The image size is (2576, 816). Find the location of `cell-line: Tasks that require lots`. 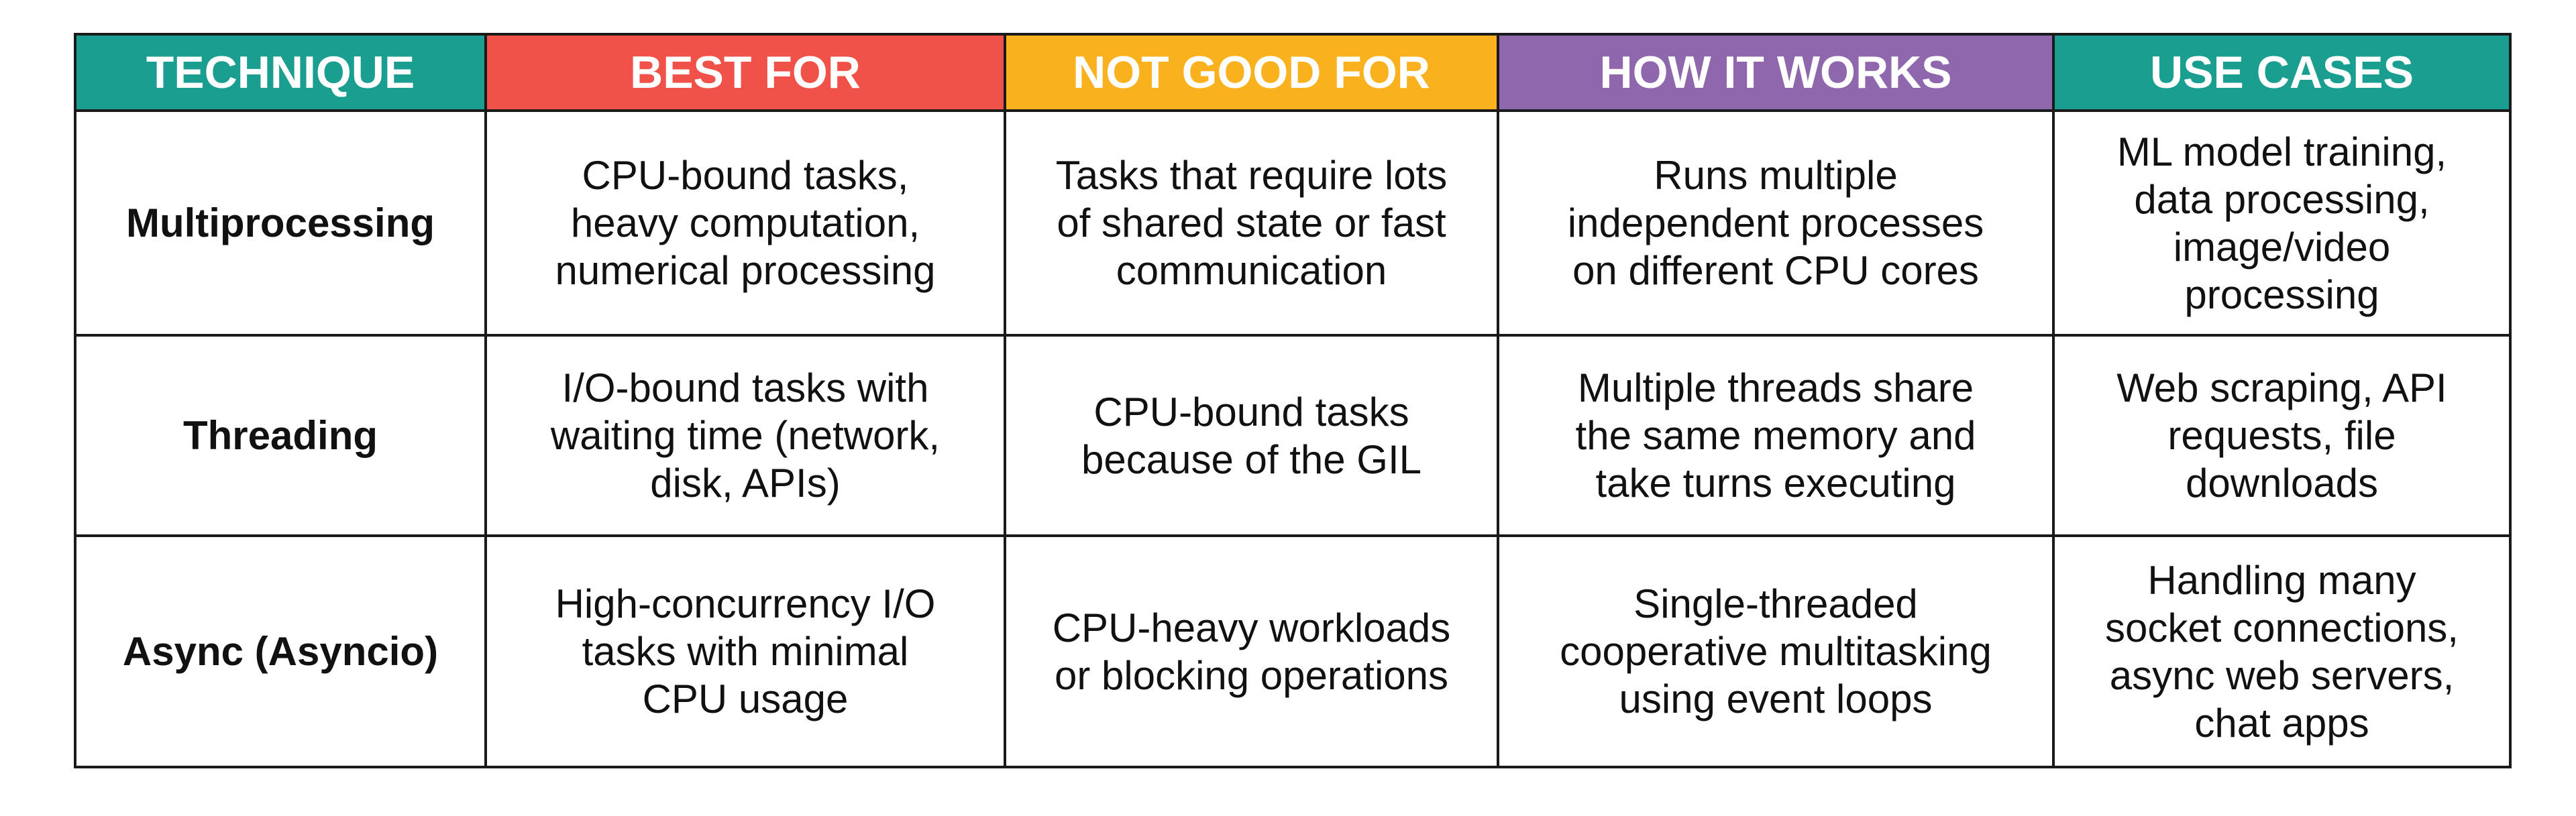

cell-line: Tasks that require lots is located at coordinates (1251, 176).